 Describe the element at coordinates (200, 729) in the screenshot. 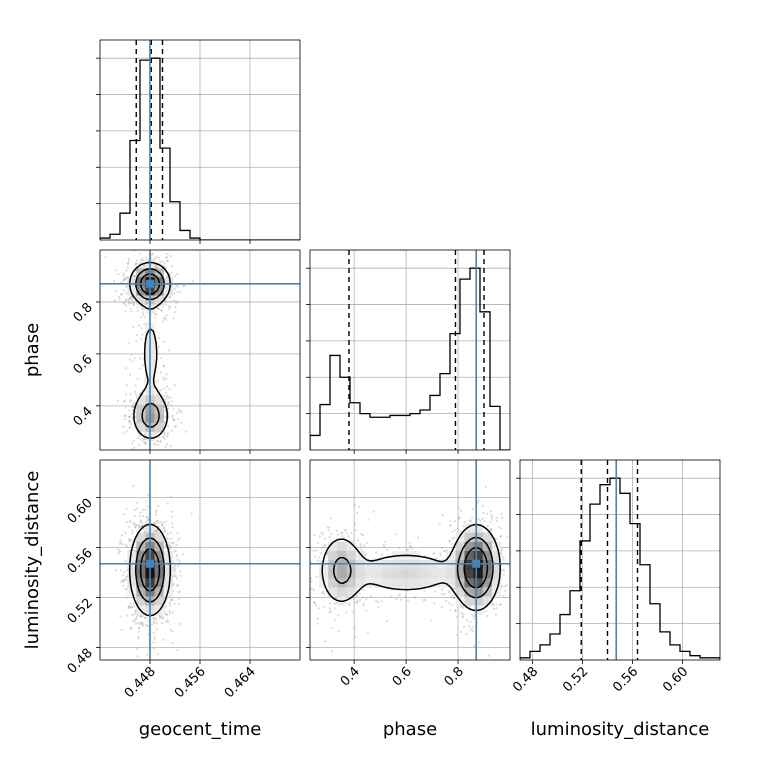

I see `x-axis-label-geocent-time: geocent_time` at that location.